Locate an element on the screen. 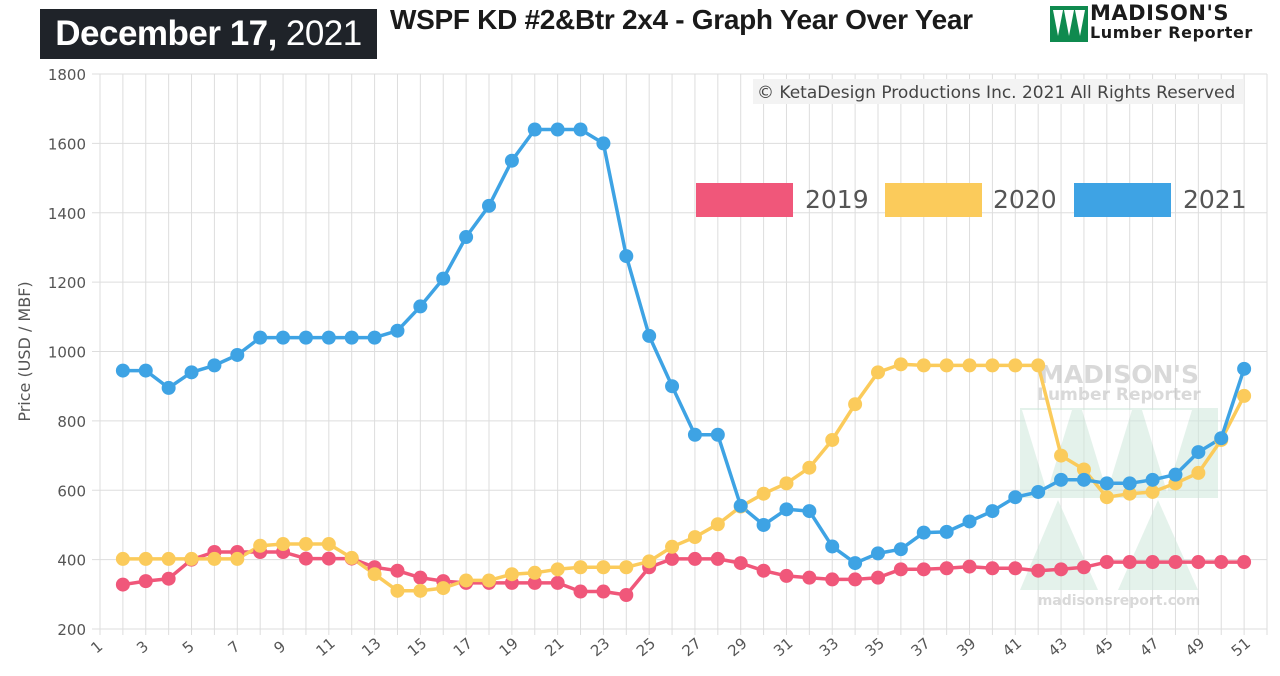 The height and width of the screenshot is (676, 1280). x-tick-label: 37 is located at coordinates (920, 647).